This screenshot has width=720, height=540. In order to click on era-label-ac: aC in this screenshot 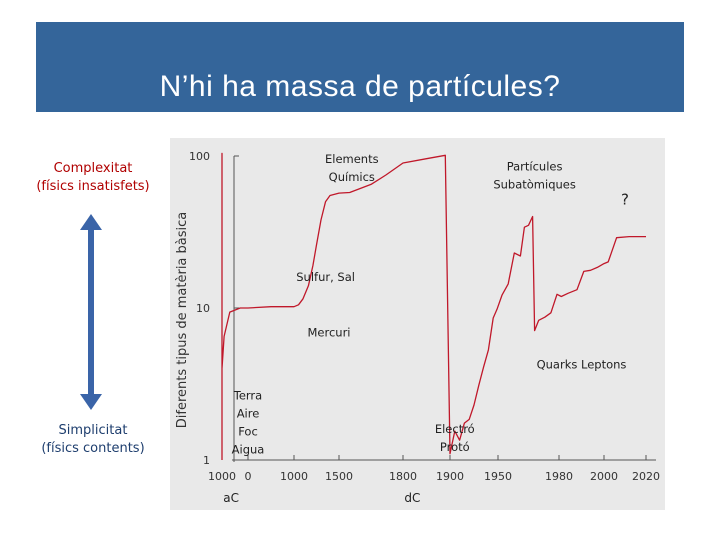, I will do `click(231, 498)`.